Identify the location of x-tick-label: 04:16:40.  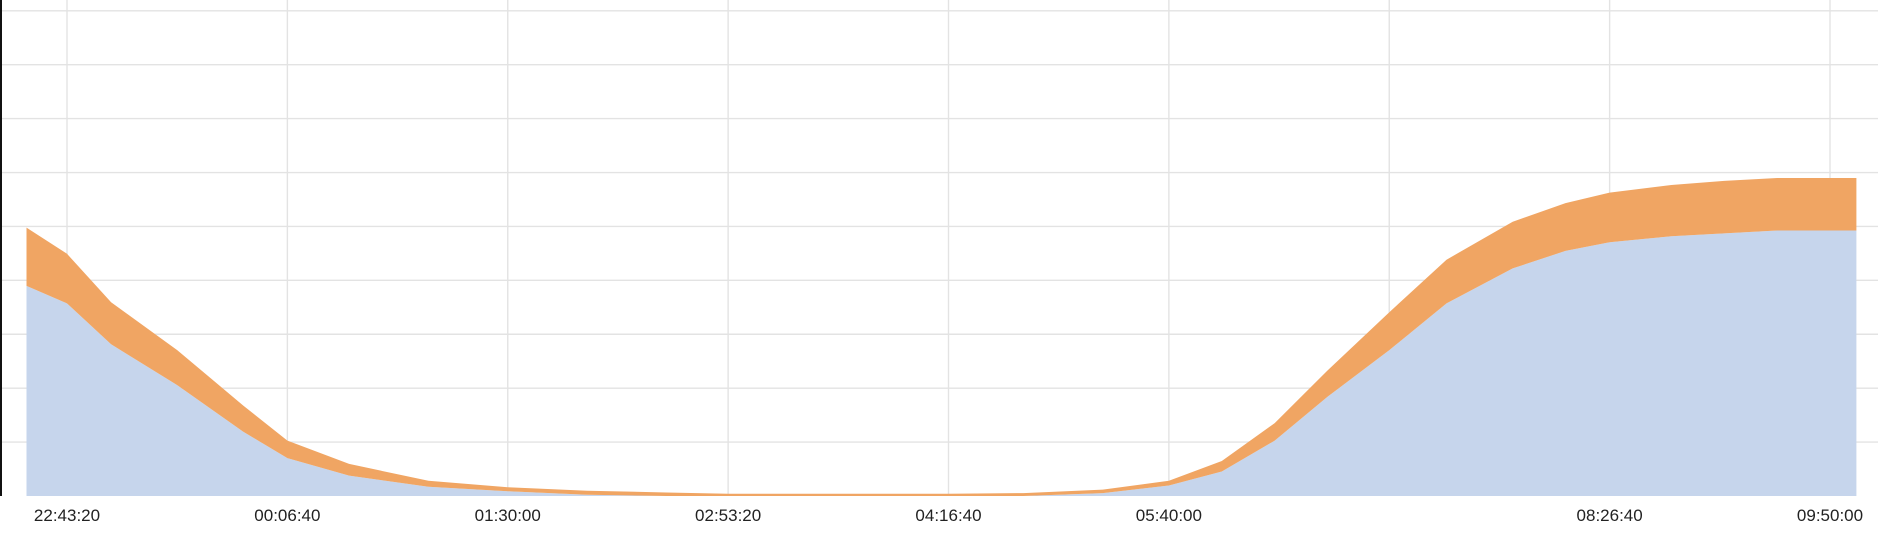
(948, 515).